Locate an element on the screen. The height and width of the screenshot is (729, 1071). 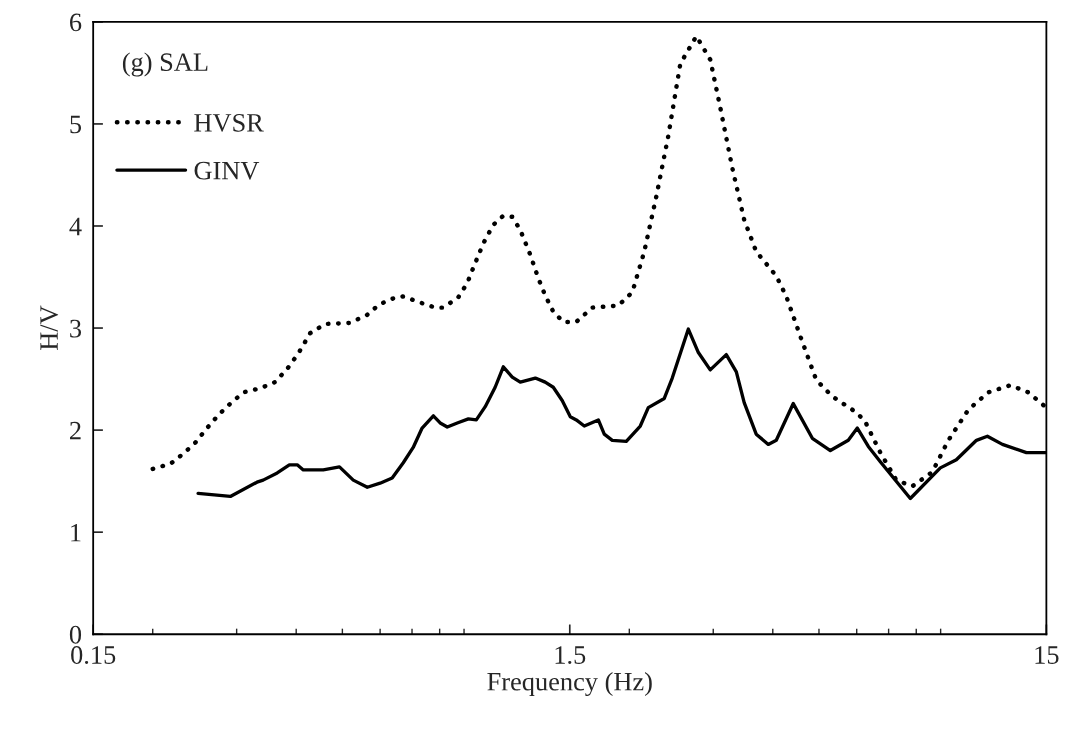
legend-label: GINV is located at coordinates (227, 170).